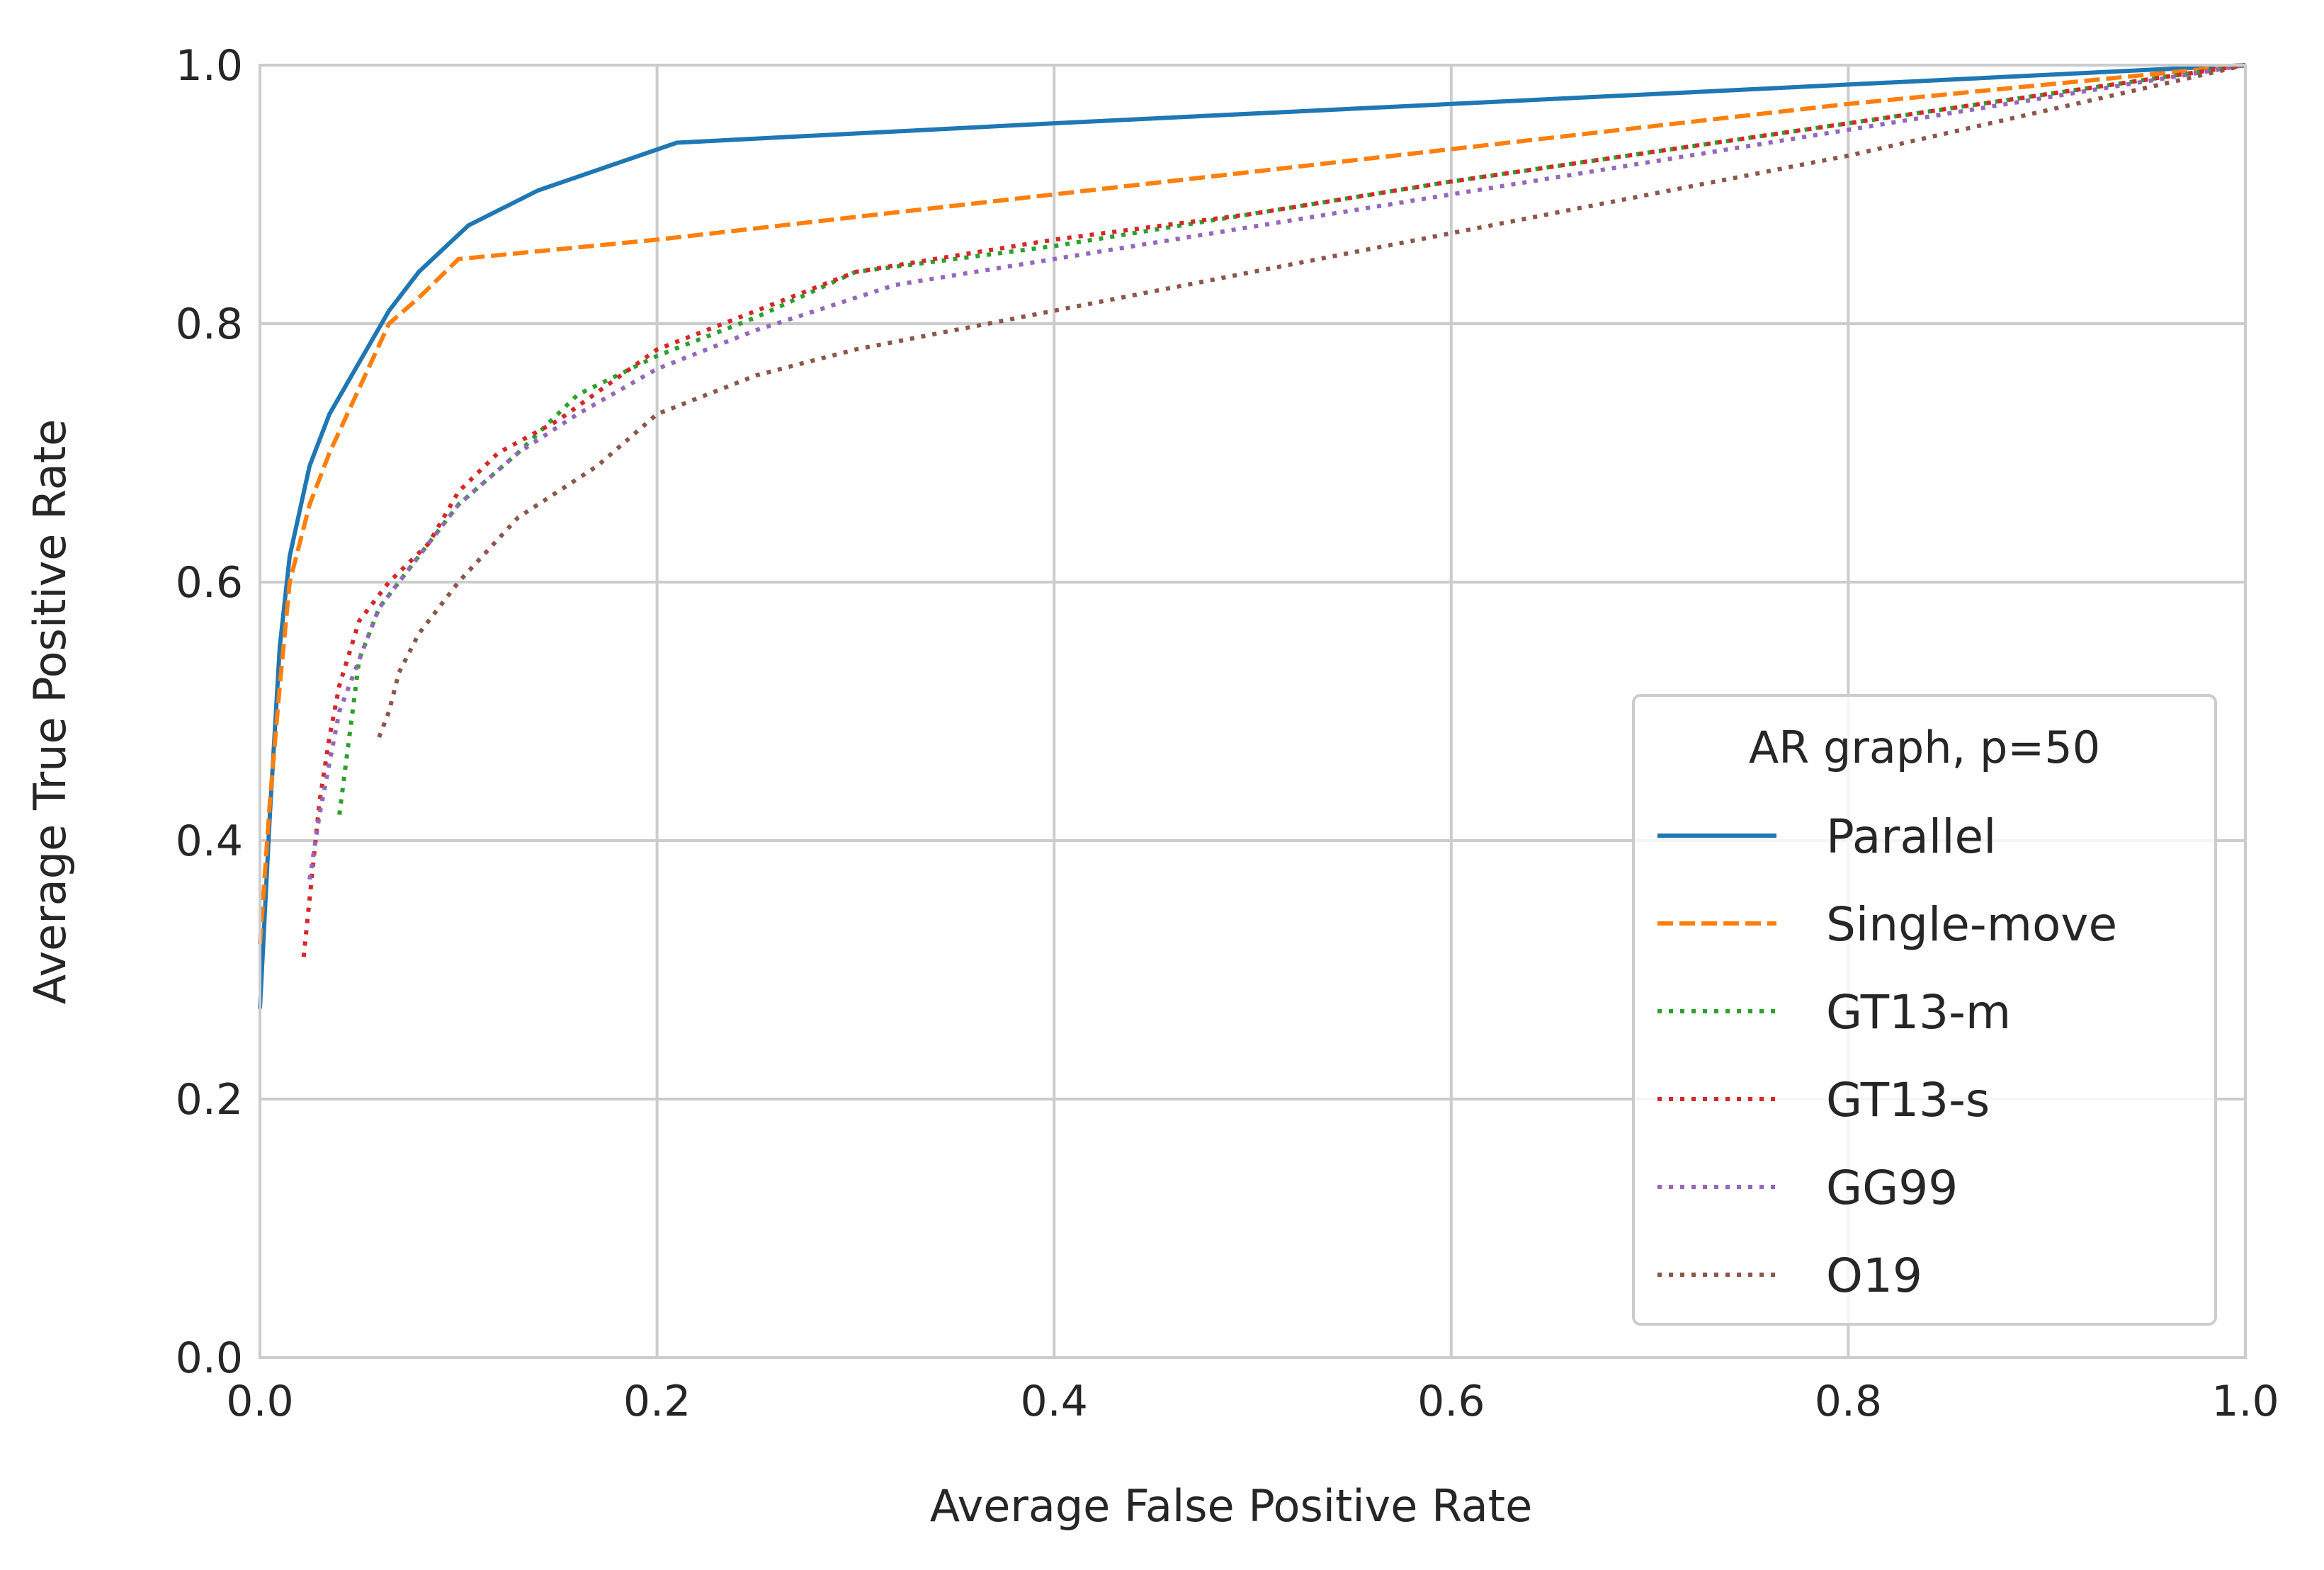  Describe the element at coordinates (209, 1100) in the screenshot. I see `y-tick-label: 0.2` at that location.